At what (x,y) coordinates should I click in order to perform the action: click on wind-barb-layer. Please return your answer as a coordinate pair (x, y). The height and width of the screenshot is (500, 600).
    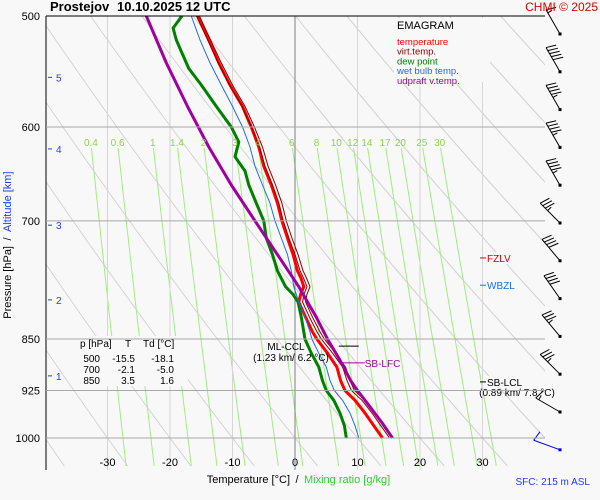
    Looking at the image, I should click on (548, 229).